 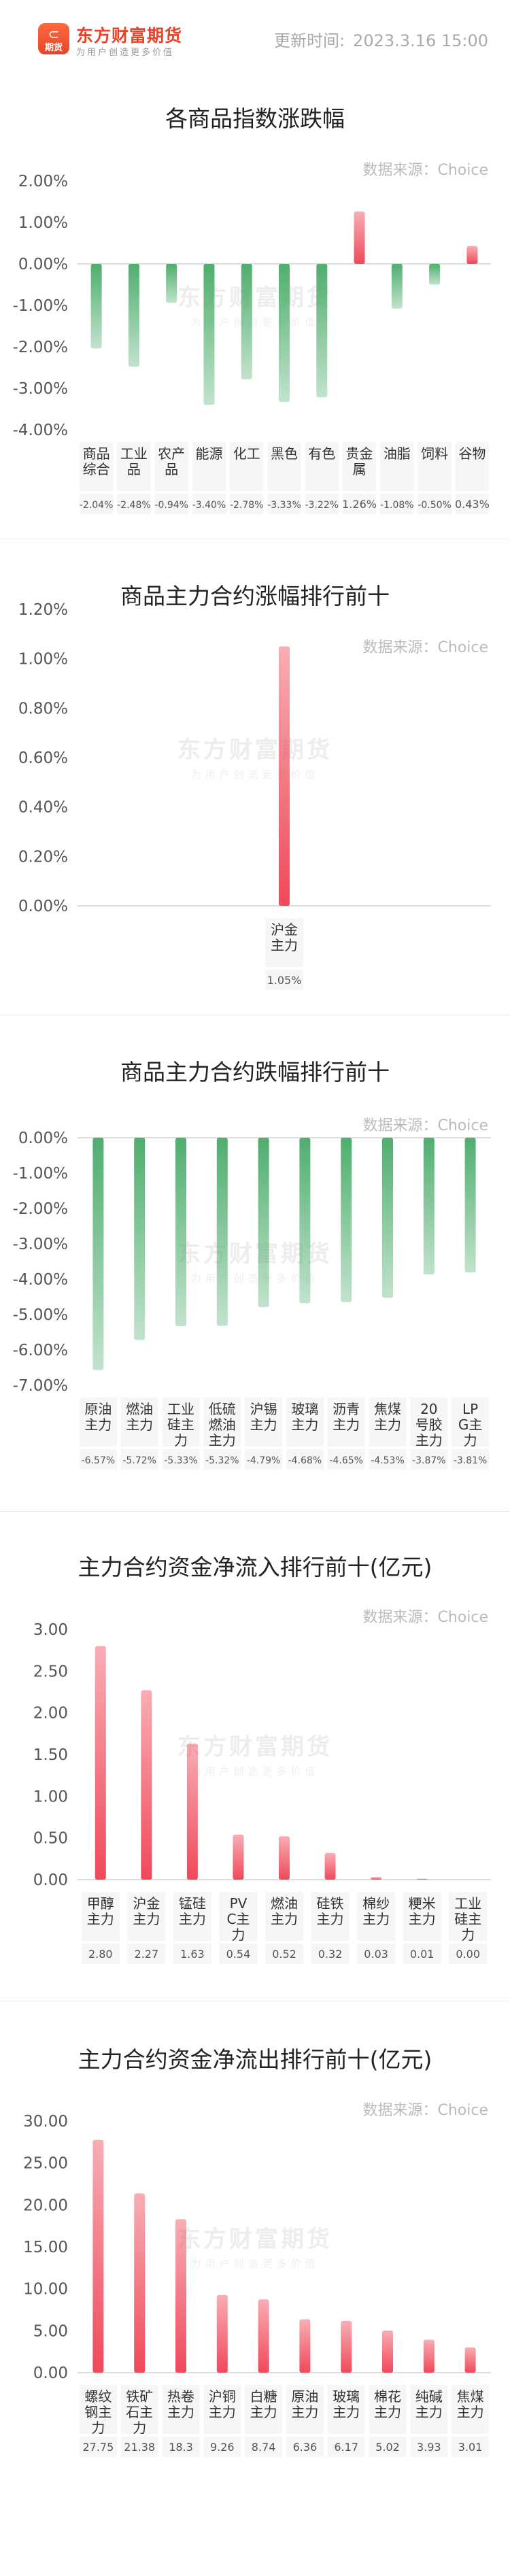 I want to click on category-label: 农产品, so click(x=172, y=461).